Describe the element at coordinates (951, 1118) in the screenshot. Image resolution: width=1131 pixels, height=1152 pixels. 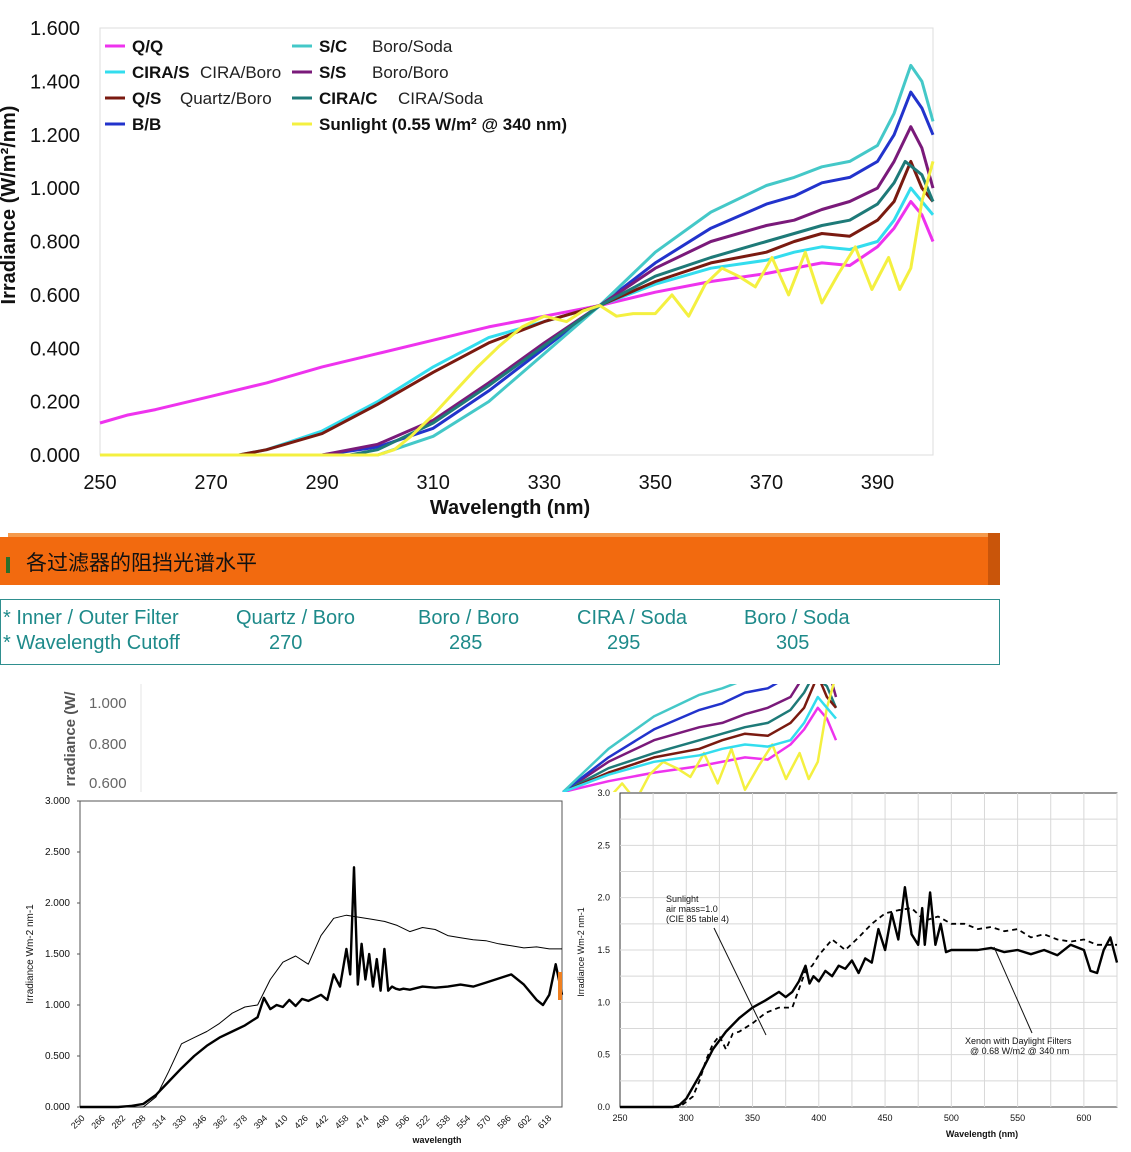
I see `x-tick-label: 500` at that location.